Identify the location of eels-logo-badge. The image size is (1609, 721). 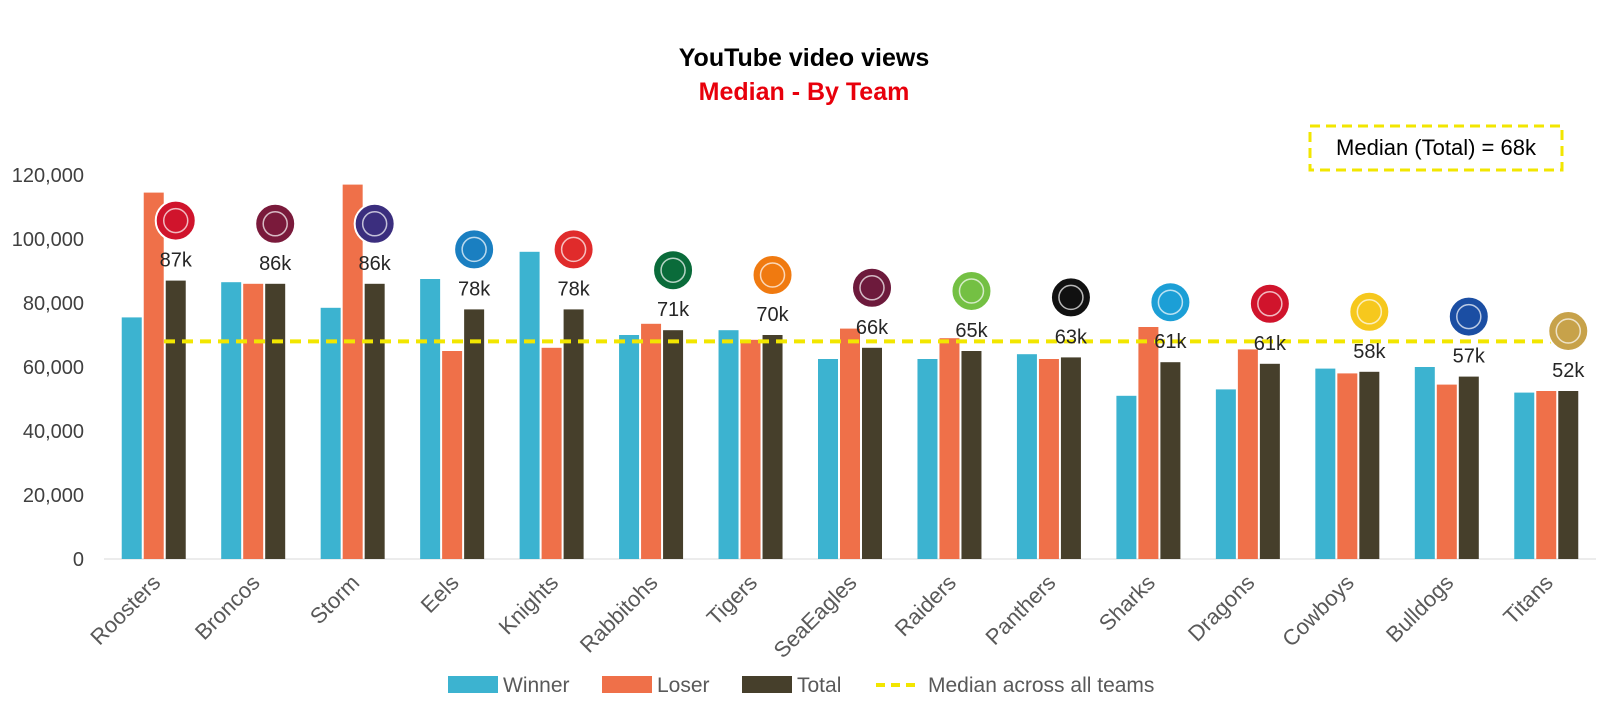
(474, 249).